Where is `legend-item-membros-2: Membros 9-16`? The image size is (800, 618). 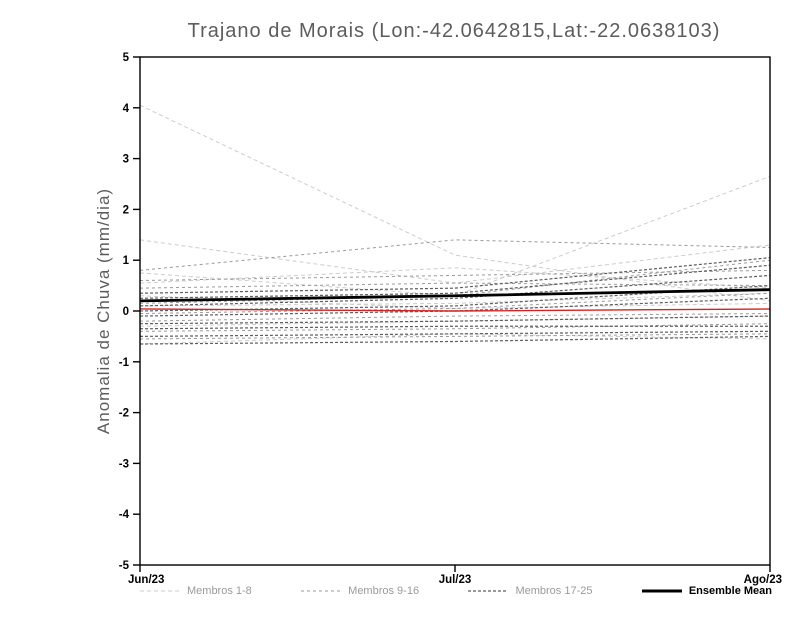 legend-item-membros-2: Membros 9-16 is located at coordinates (360, 591).